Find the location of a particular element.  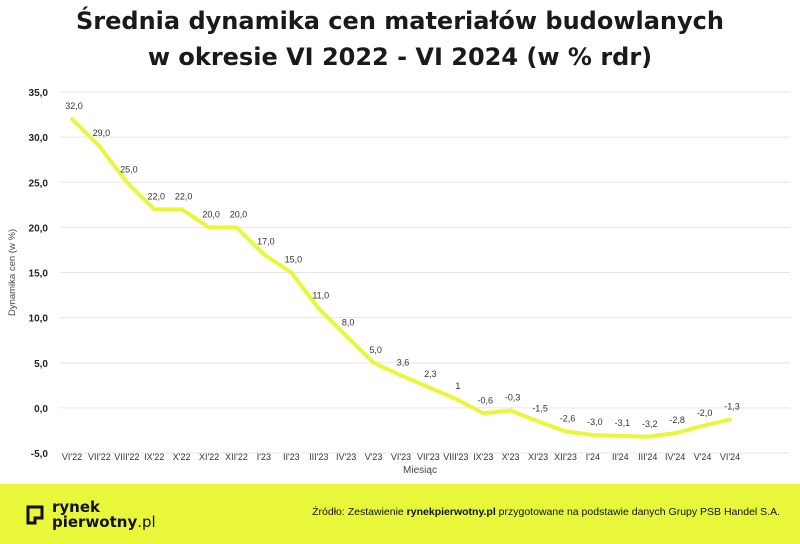

x-tick-label: II'24 is located at coordinates (620, 457).